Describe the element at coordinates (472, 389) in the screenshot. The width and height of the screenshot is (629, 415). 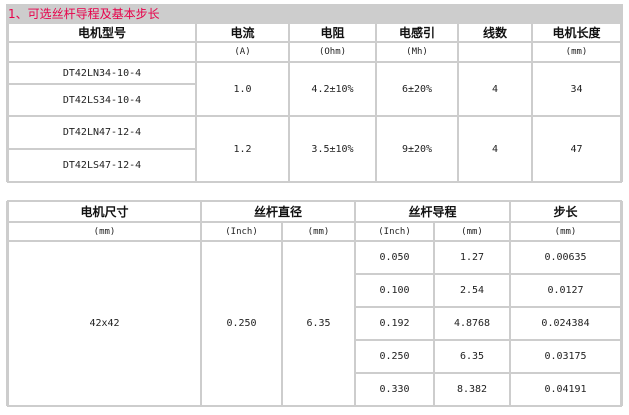
I see `lead-mm-cell: 8.382` at that location.